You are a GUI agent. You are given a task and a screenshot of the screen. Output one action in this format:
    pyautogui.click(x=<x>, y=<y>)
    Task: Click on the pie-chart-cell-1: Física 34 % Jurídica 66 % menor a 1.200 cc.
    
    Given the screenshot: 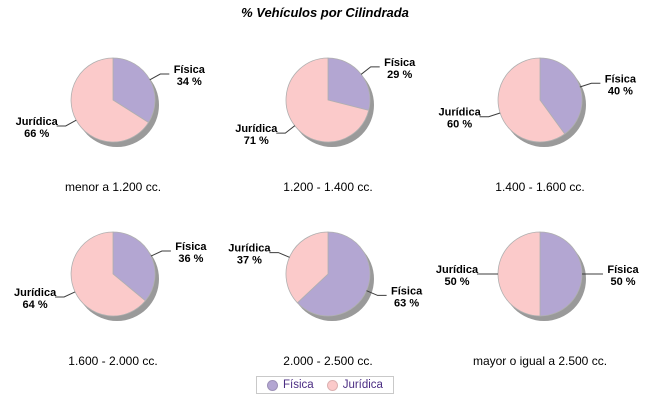 What is the action you would take?
    pyautogui.click(x=113, y=112)
    